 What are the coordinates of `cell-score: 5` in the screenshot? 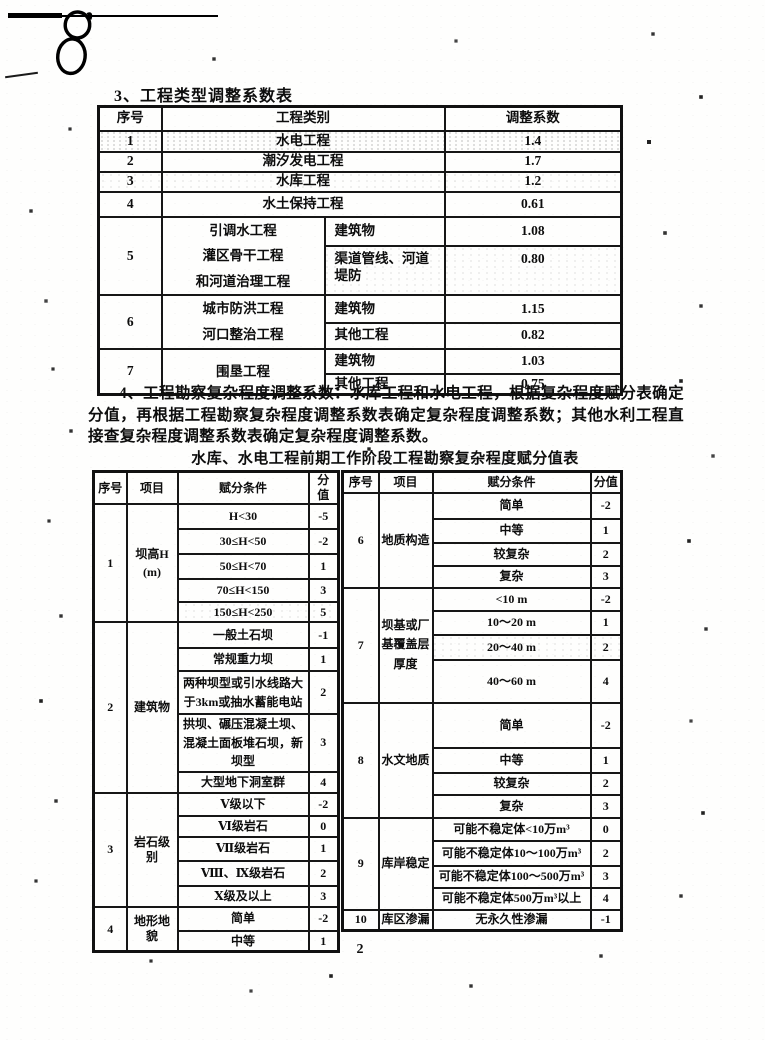 It's located at (323, 612).